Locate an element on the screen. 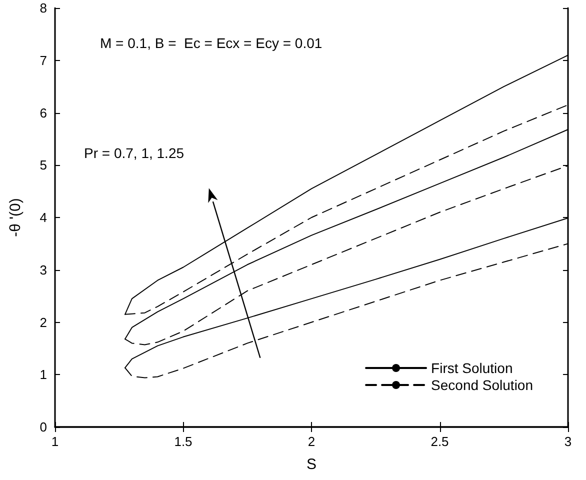 This screenshot has height=480, width=586. x-tick-label: 3 is located at coordinates (568, 441).